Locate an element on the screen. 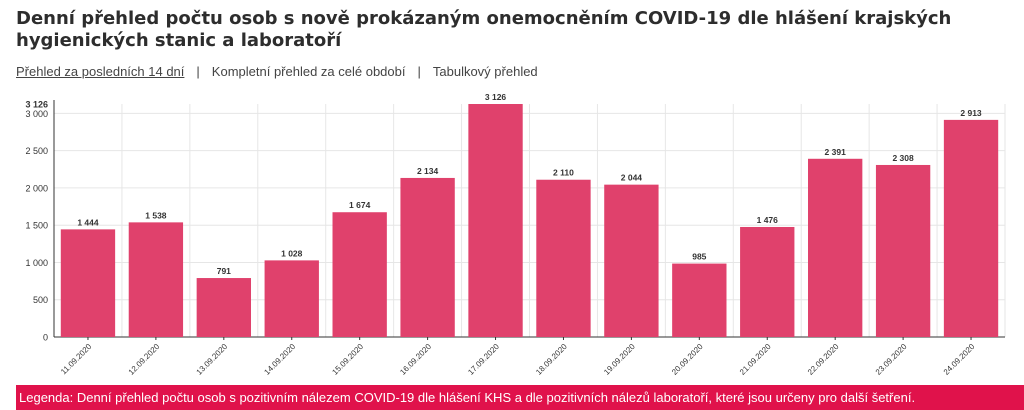  y-tick-label: 3 126 is located at coordinates (36, 105).